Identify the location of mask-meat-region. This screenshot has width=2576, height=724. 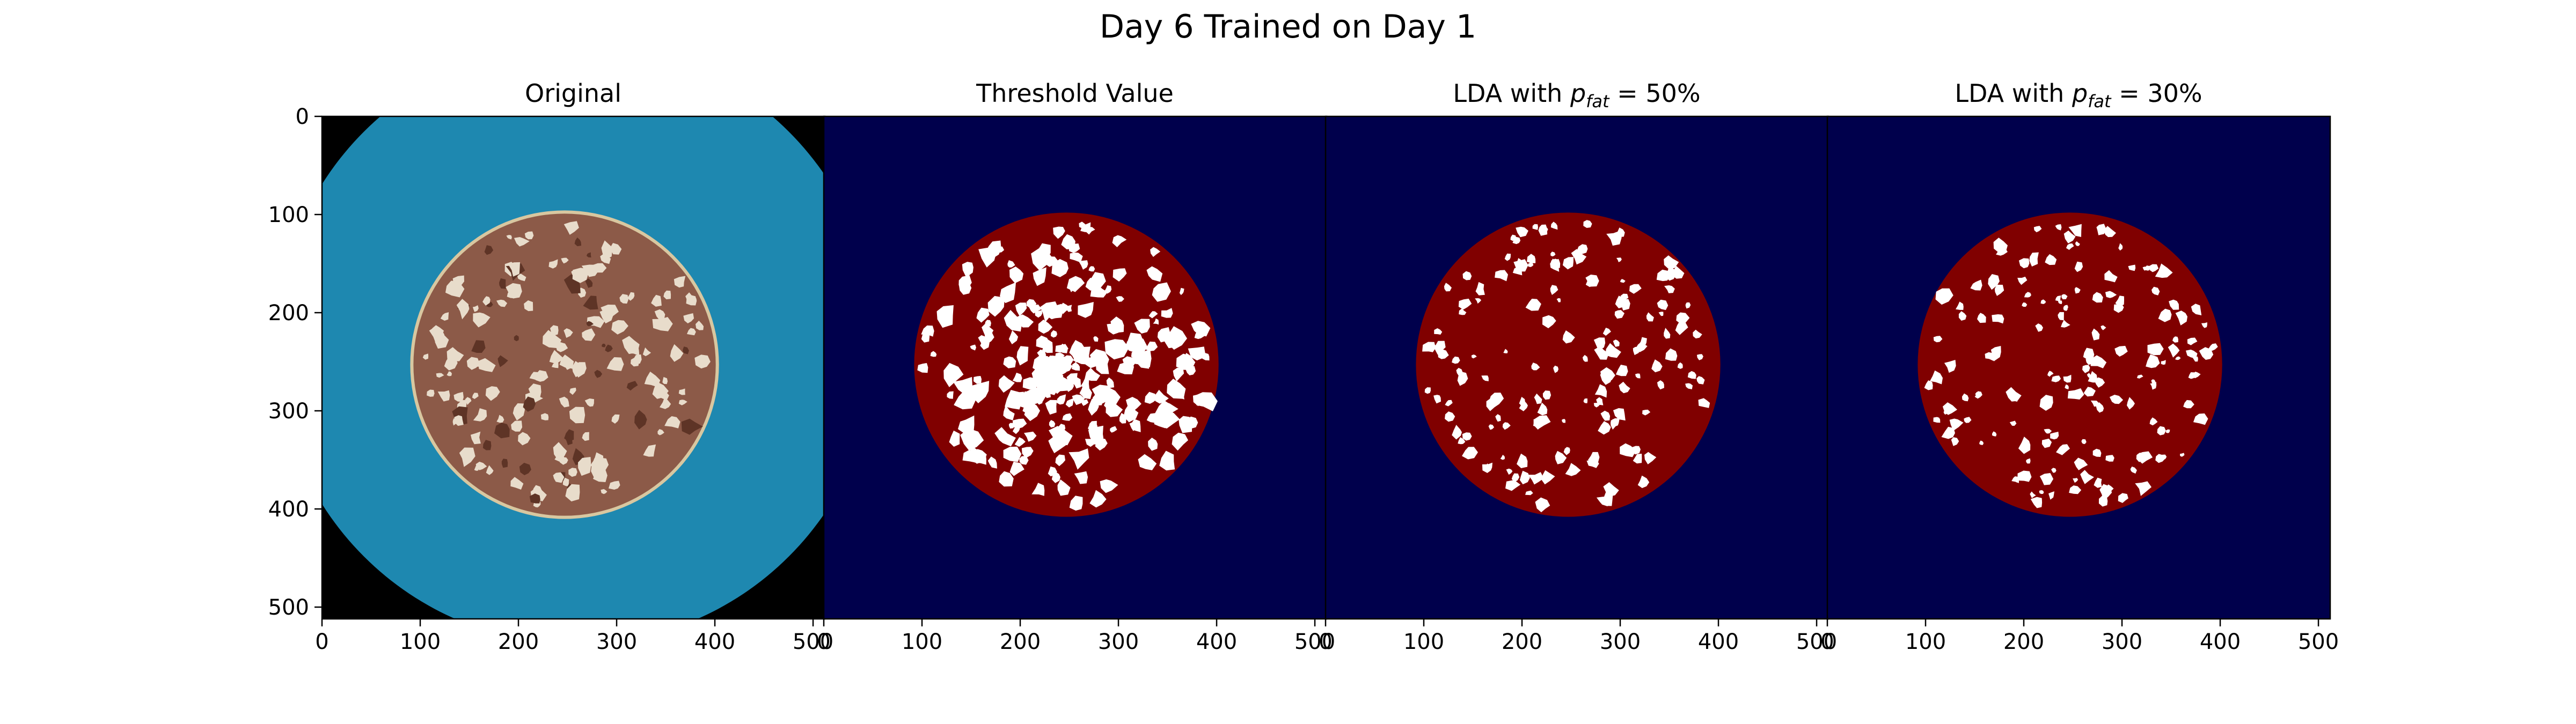
(1568, 364).